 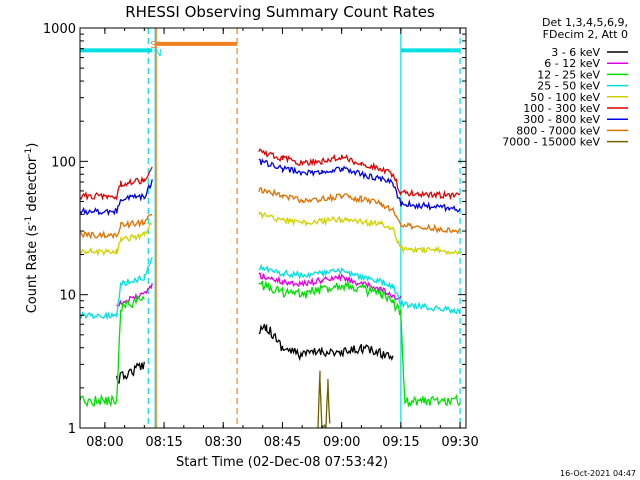 What do you see at coordinates (400, 442) in the screenshot?
I see `x-tick-label-5: 09:15` at bounding box center [400, 442].